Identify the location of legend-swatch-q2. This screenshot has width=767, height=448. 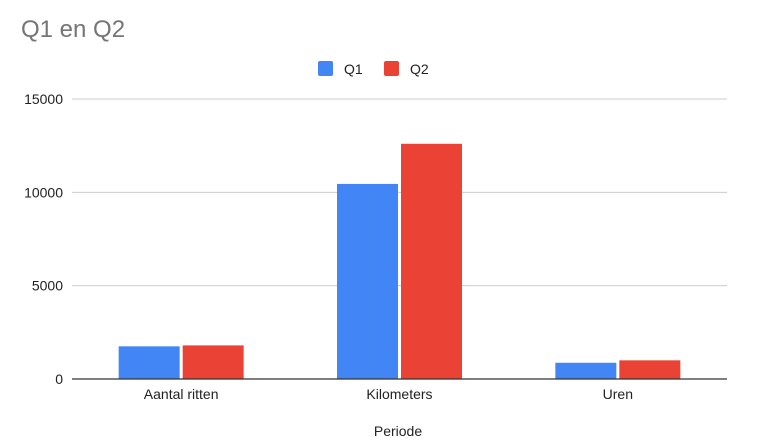
(391, 68).